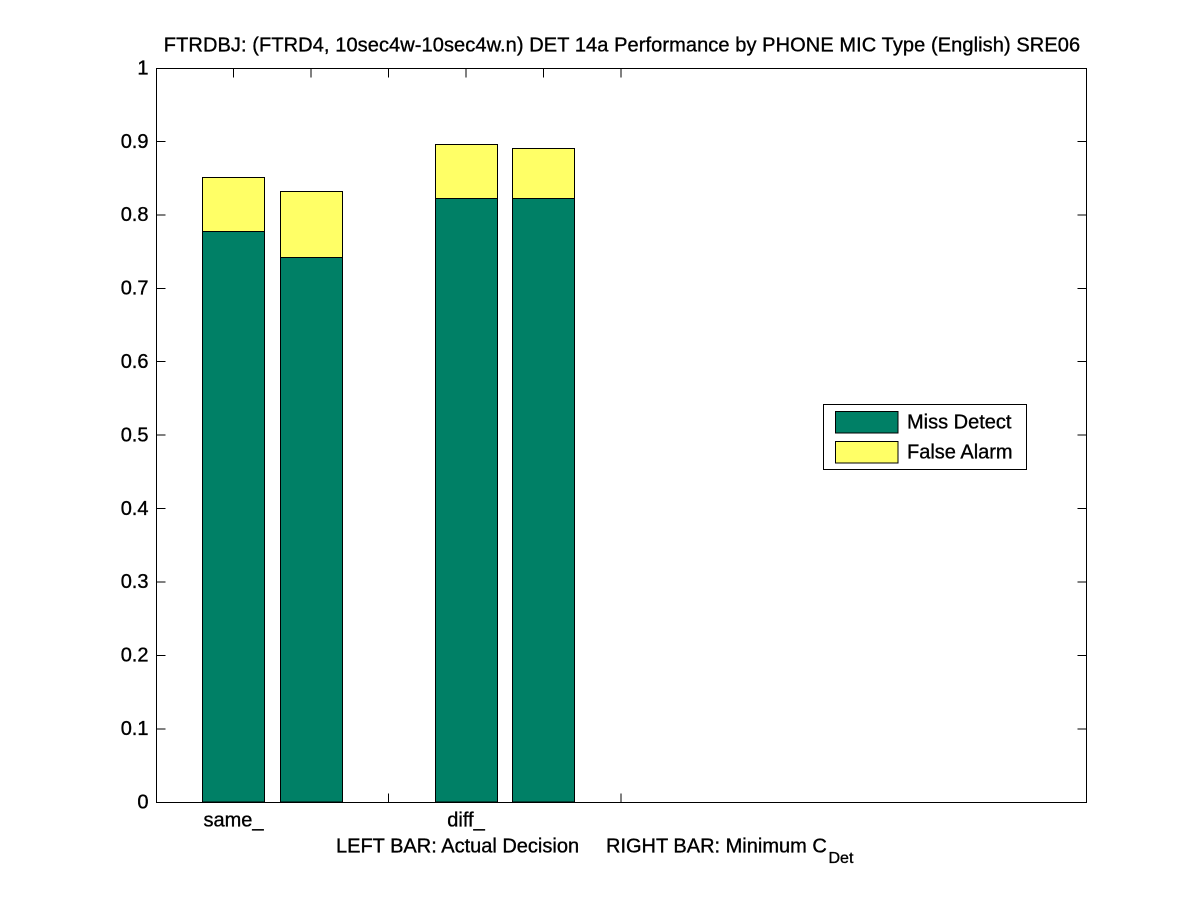  I want to click on svg-text: same_, so click(233, 821).